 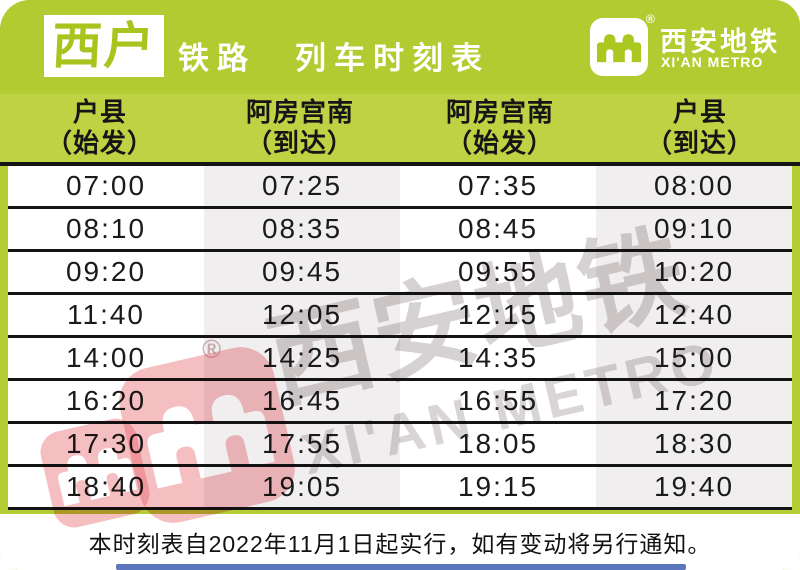 I want to click on time-cell: 11:40, so click(x=106, y=315).